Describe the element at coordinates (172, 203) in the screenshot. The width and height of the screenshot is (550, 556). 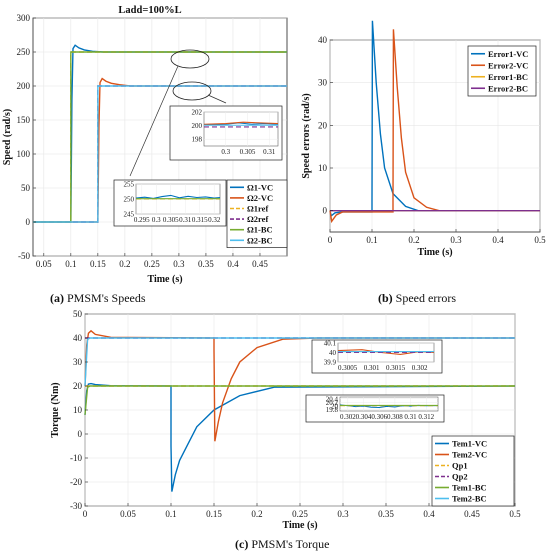
I see `inset-chart-250: 0.295 0.3 0.305 0.31 0.315 0.32 245 250 255` at that location.